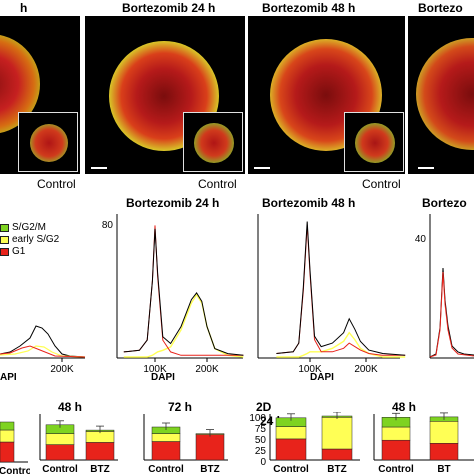  I want to click on y-tick-label: 50, so click(261, 440).